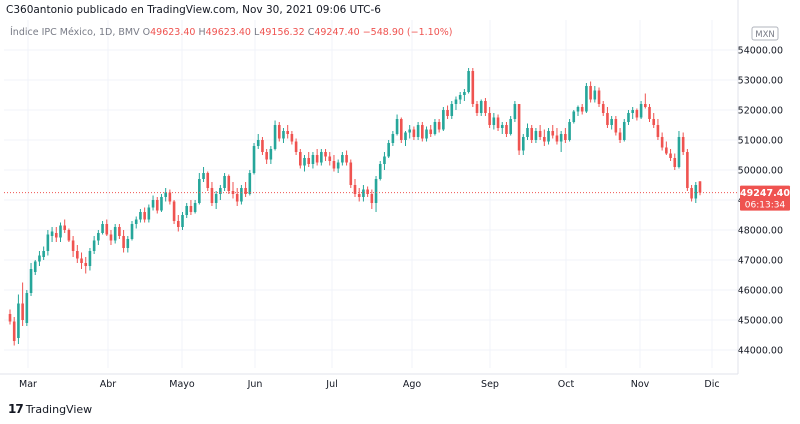 The width and height of the screenshot is (800, 424). I want to click on legend-symbol: Índice IPC México, 1D, BMV, so click(75, 32).